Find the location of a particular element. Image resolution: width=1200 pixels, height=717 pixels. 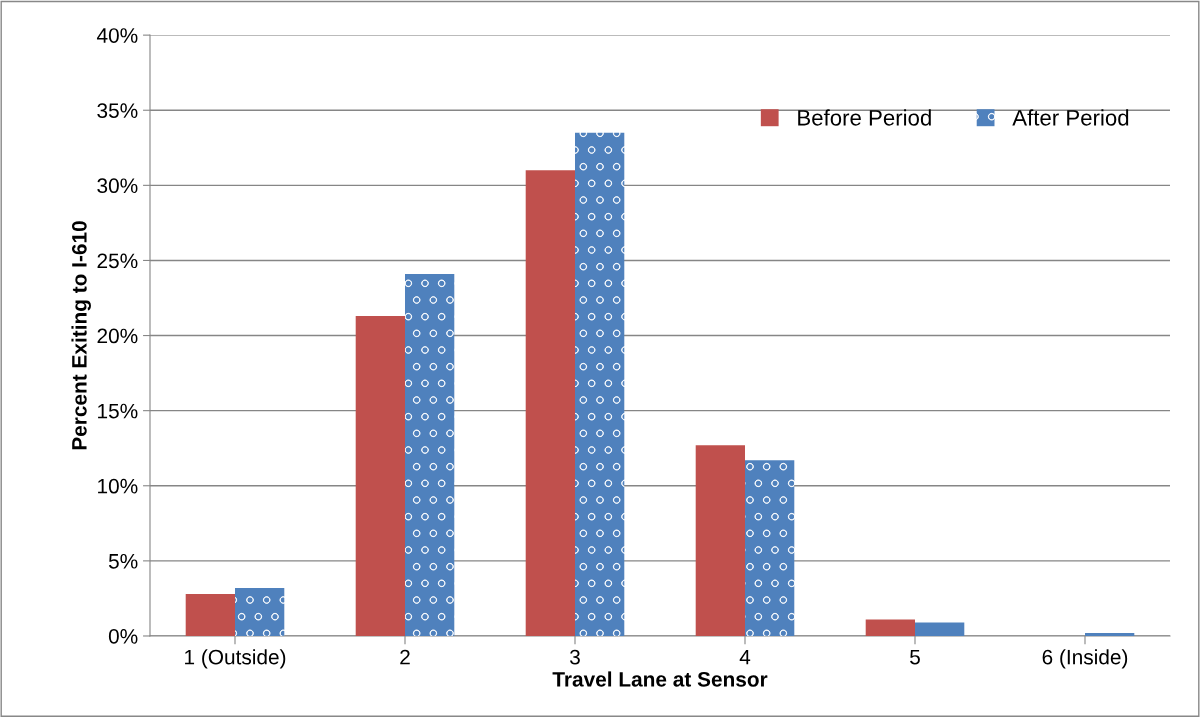

y-axis-title: Percent Exiting to I-610 is located at coordinates (81, 335).